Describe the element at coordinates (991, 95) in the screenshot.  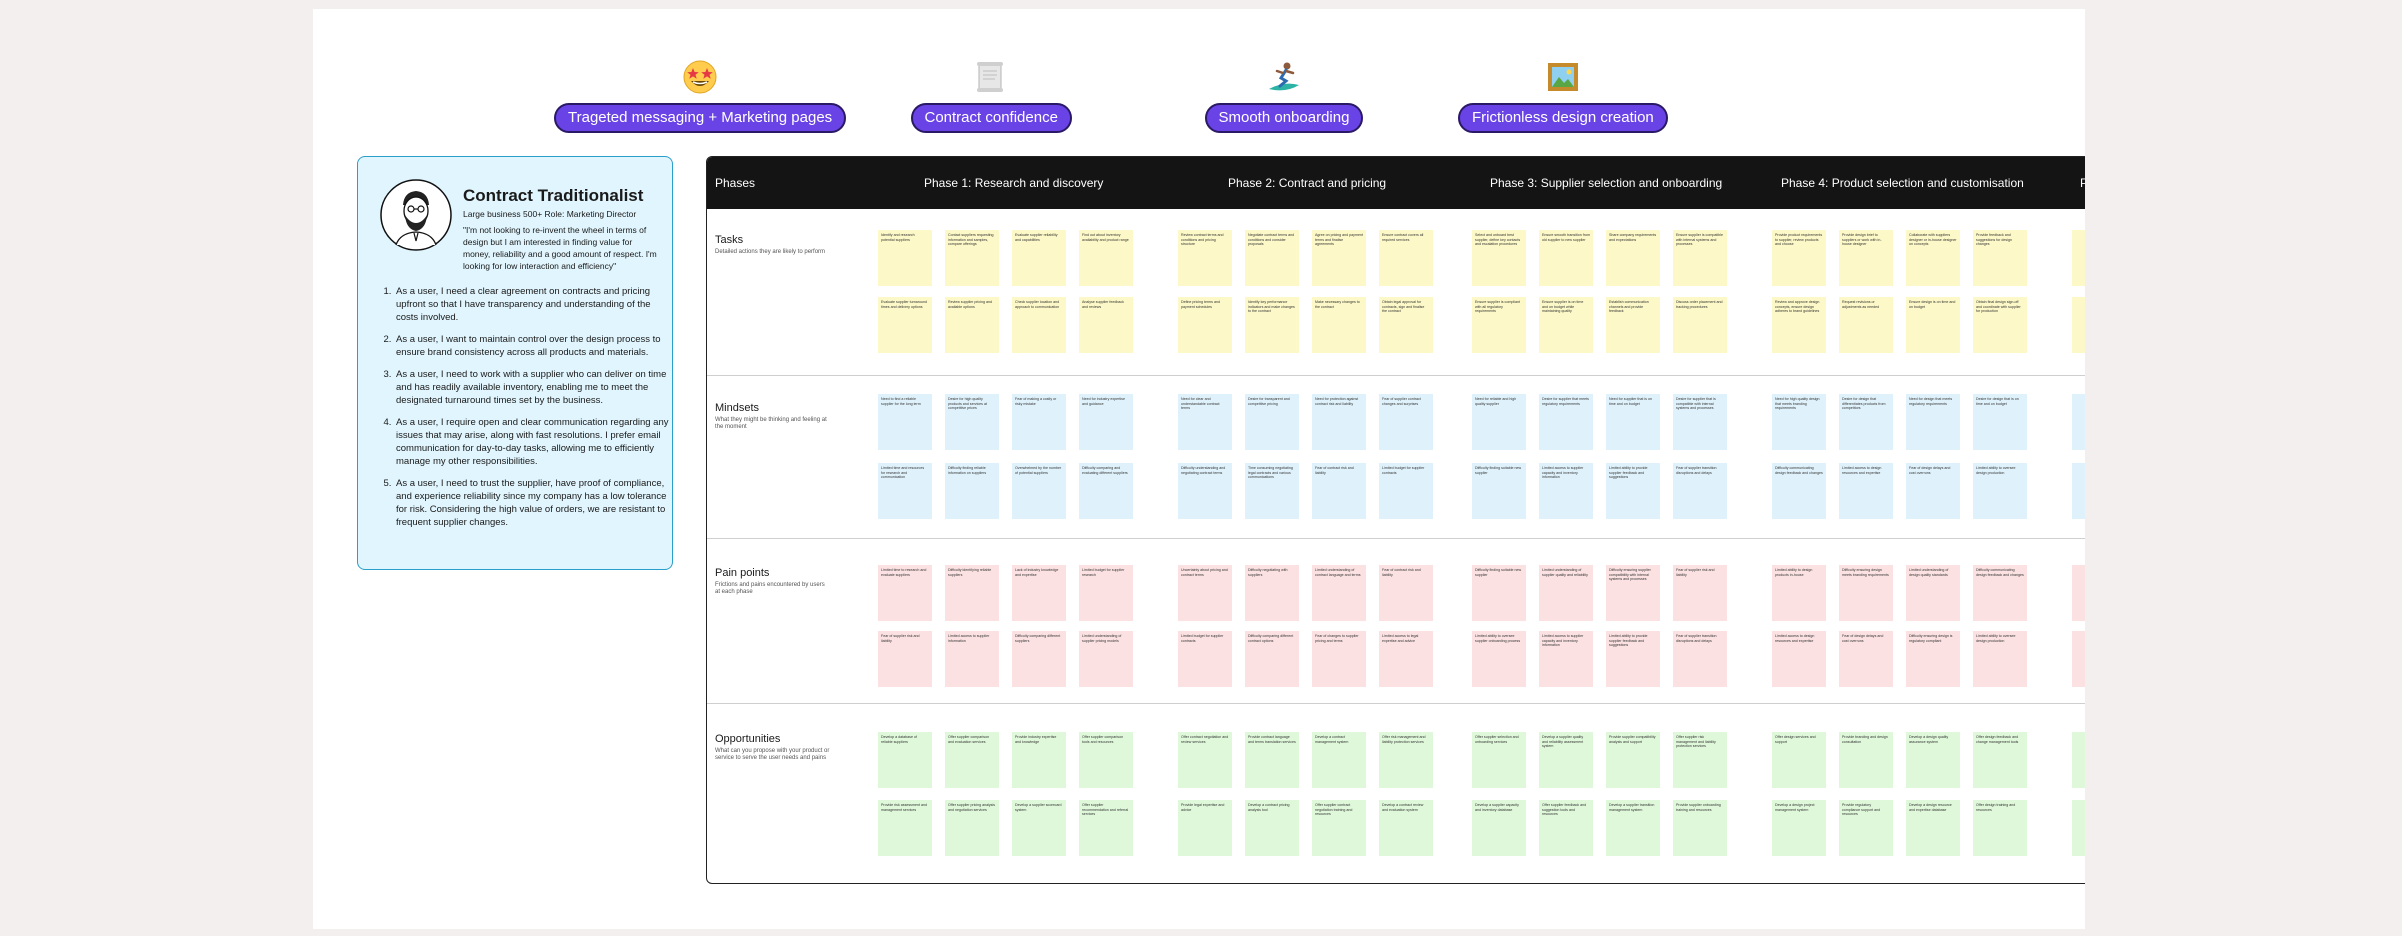
I see `theme-contract-confidence: Contract confidence` at that location.